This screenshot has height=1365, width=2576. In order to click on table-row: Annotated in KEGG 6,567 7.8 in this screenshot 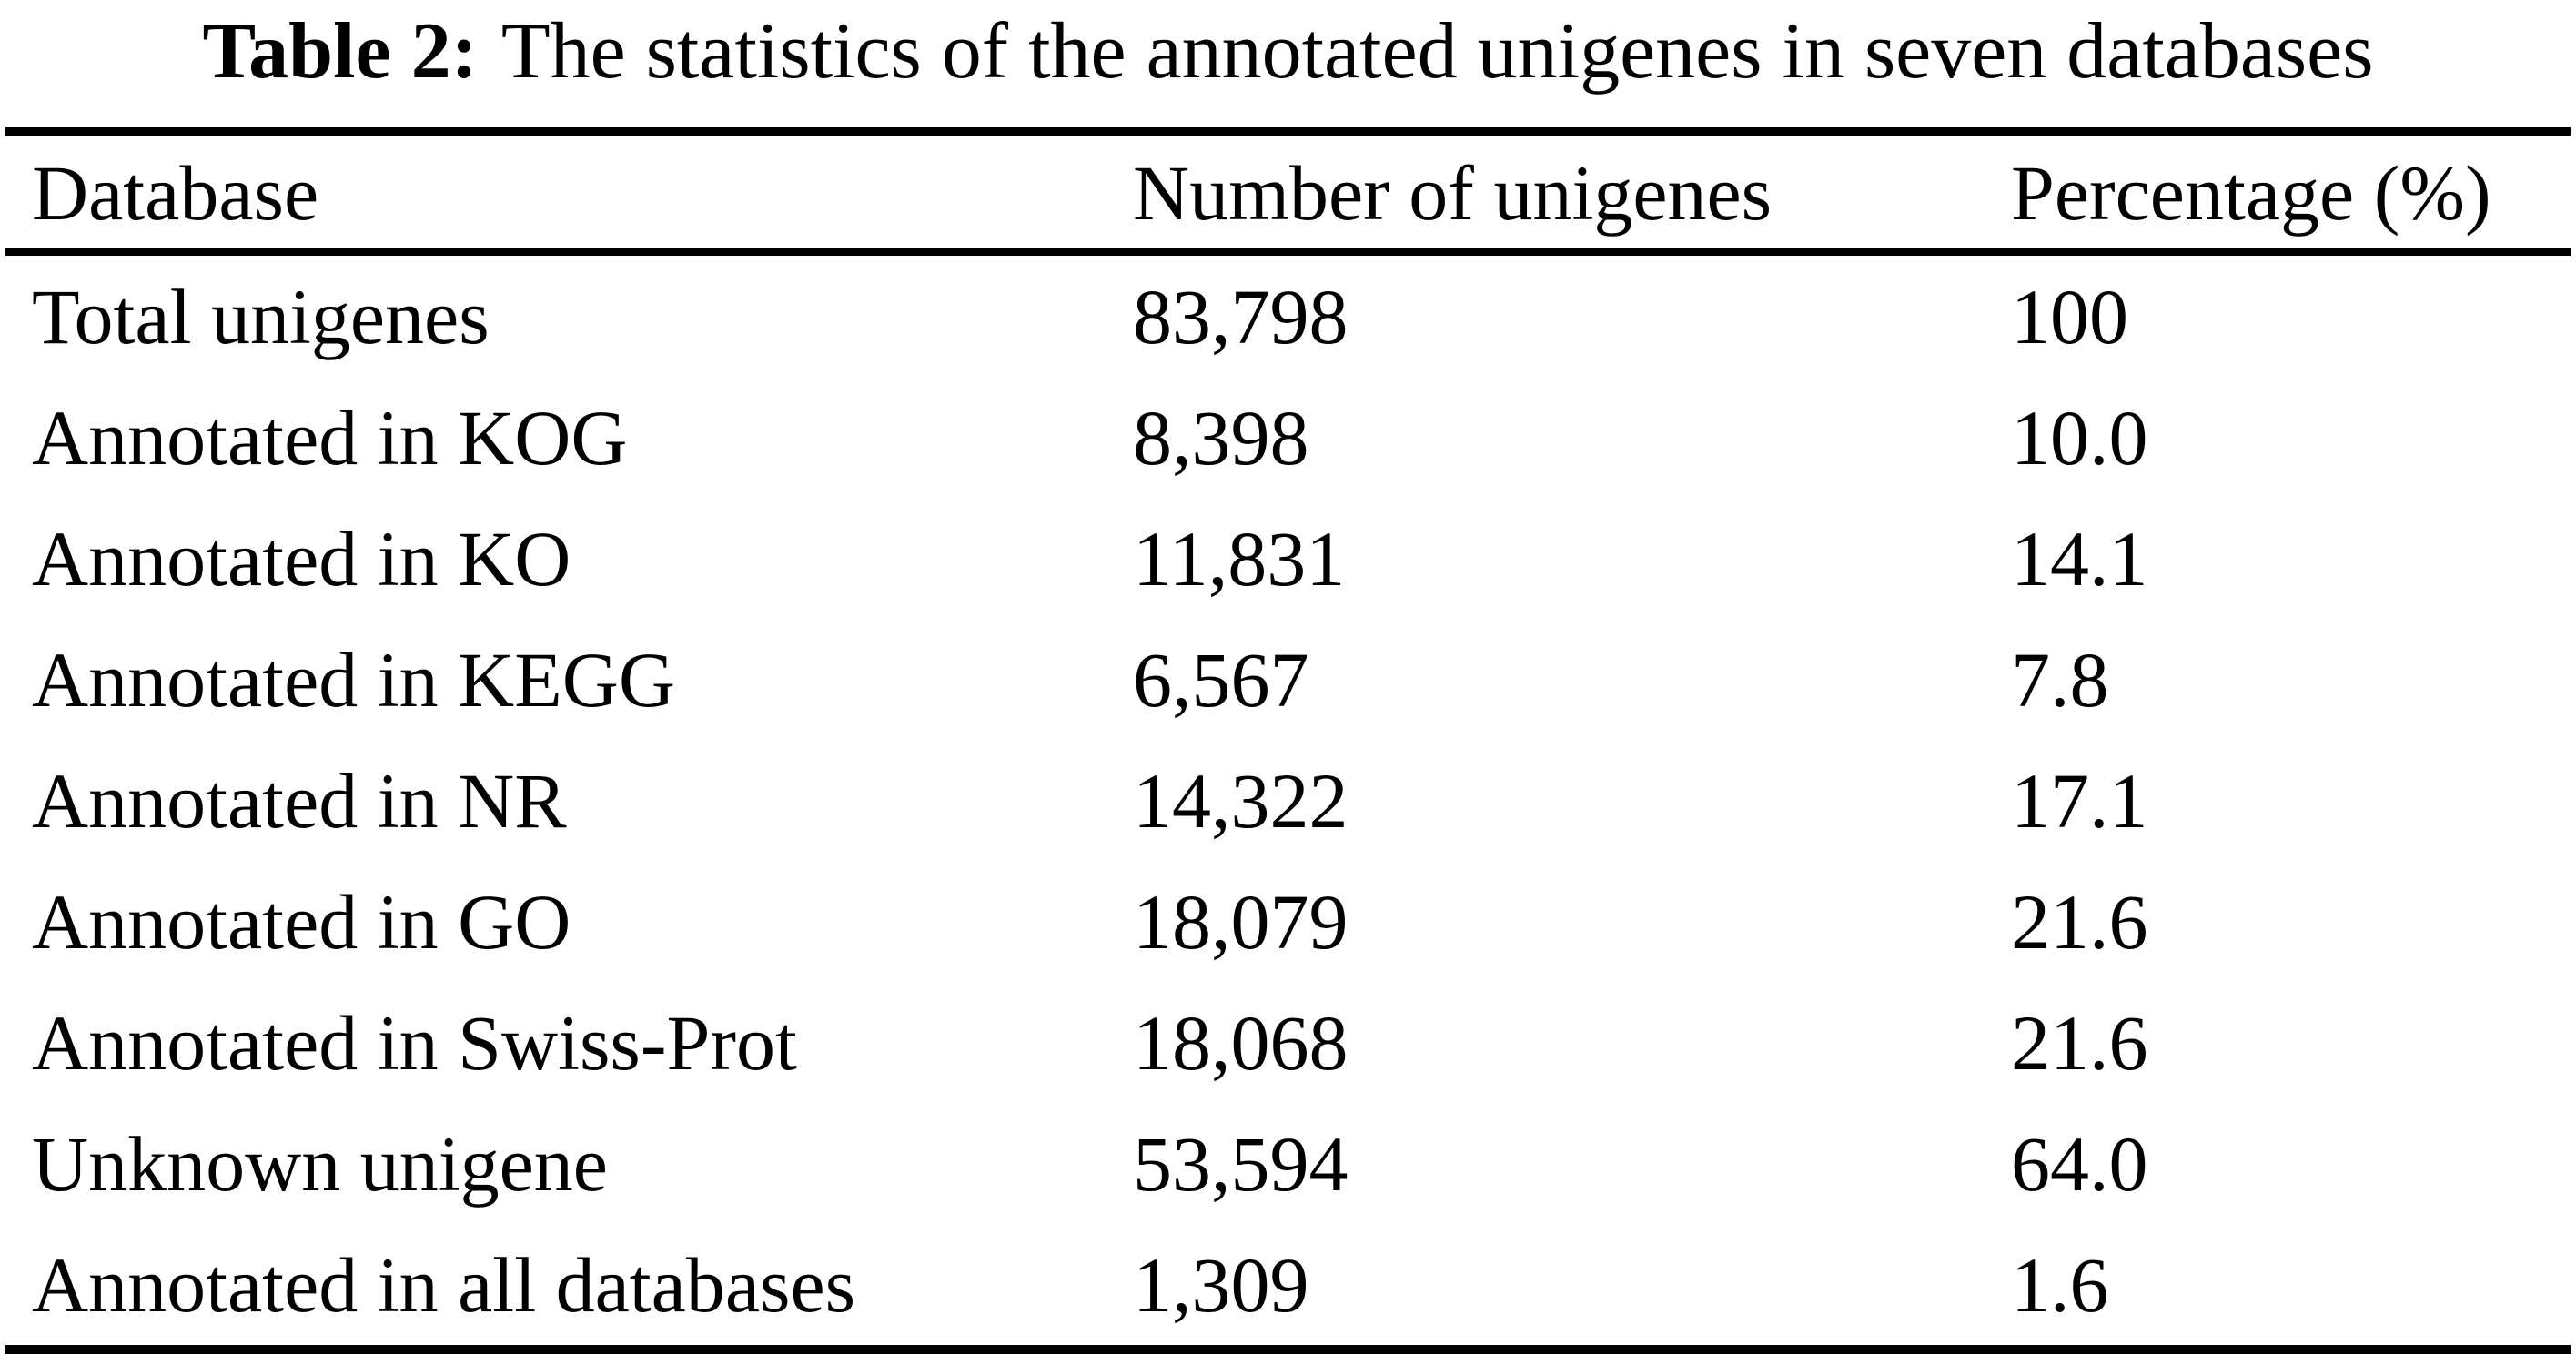, I will do `click(1288, 680)`.